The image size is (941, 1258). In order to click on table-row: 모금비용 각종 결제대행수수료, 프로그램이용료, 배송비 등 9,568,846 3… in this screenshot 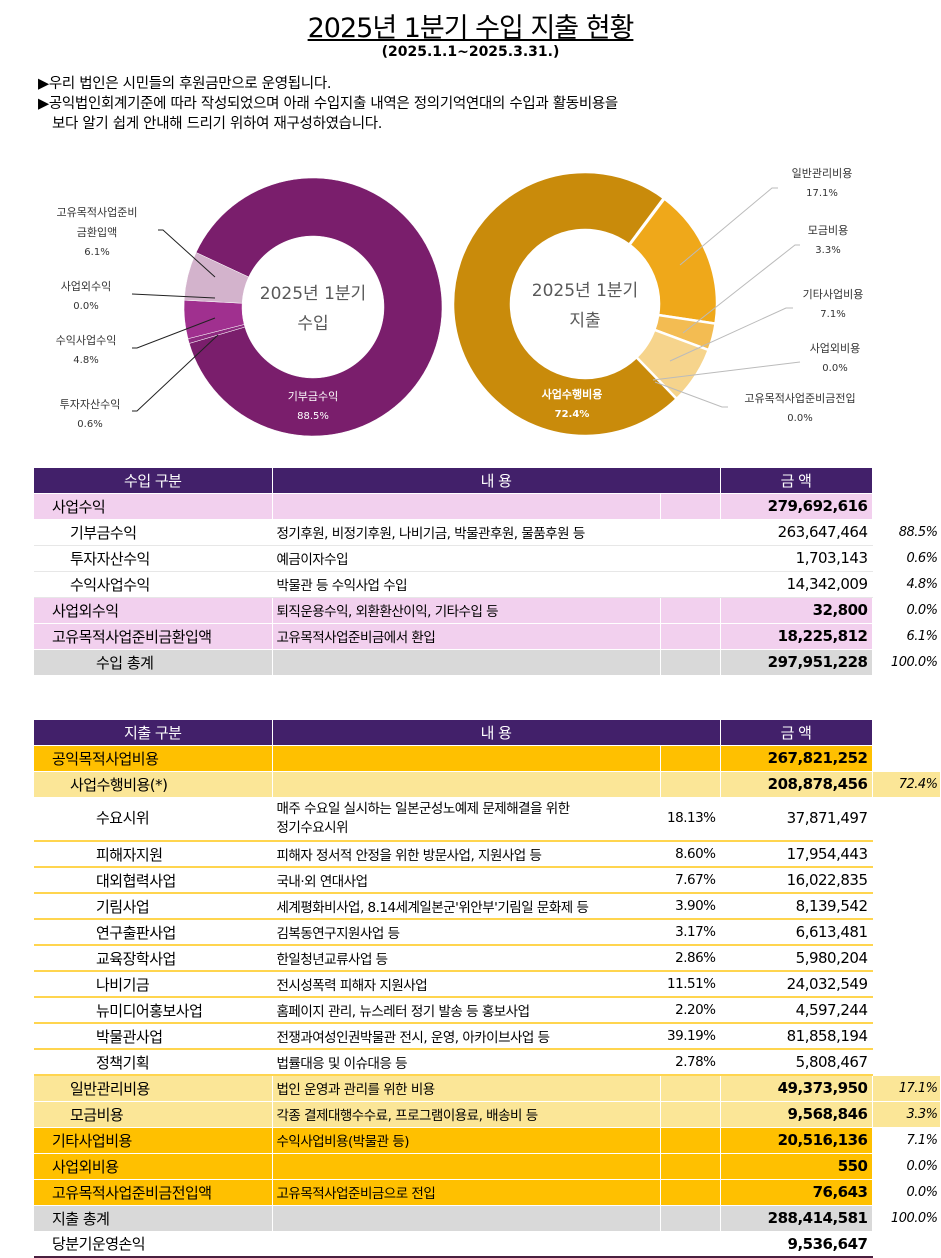, I will do `click(487, 1114)`.